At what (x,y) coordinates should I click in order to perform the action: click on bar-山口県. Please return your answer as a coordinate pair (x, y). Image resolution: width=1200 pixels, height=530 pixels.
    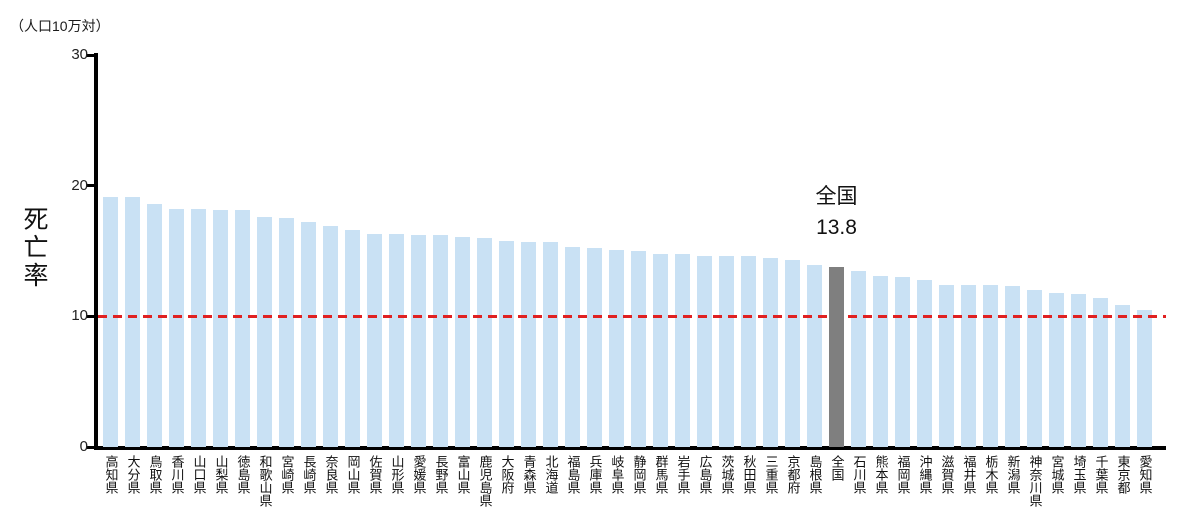
    Looking at the image, I should click on (198, 328).